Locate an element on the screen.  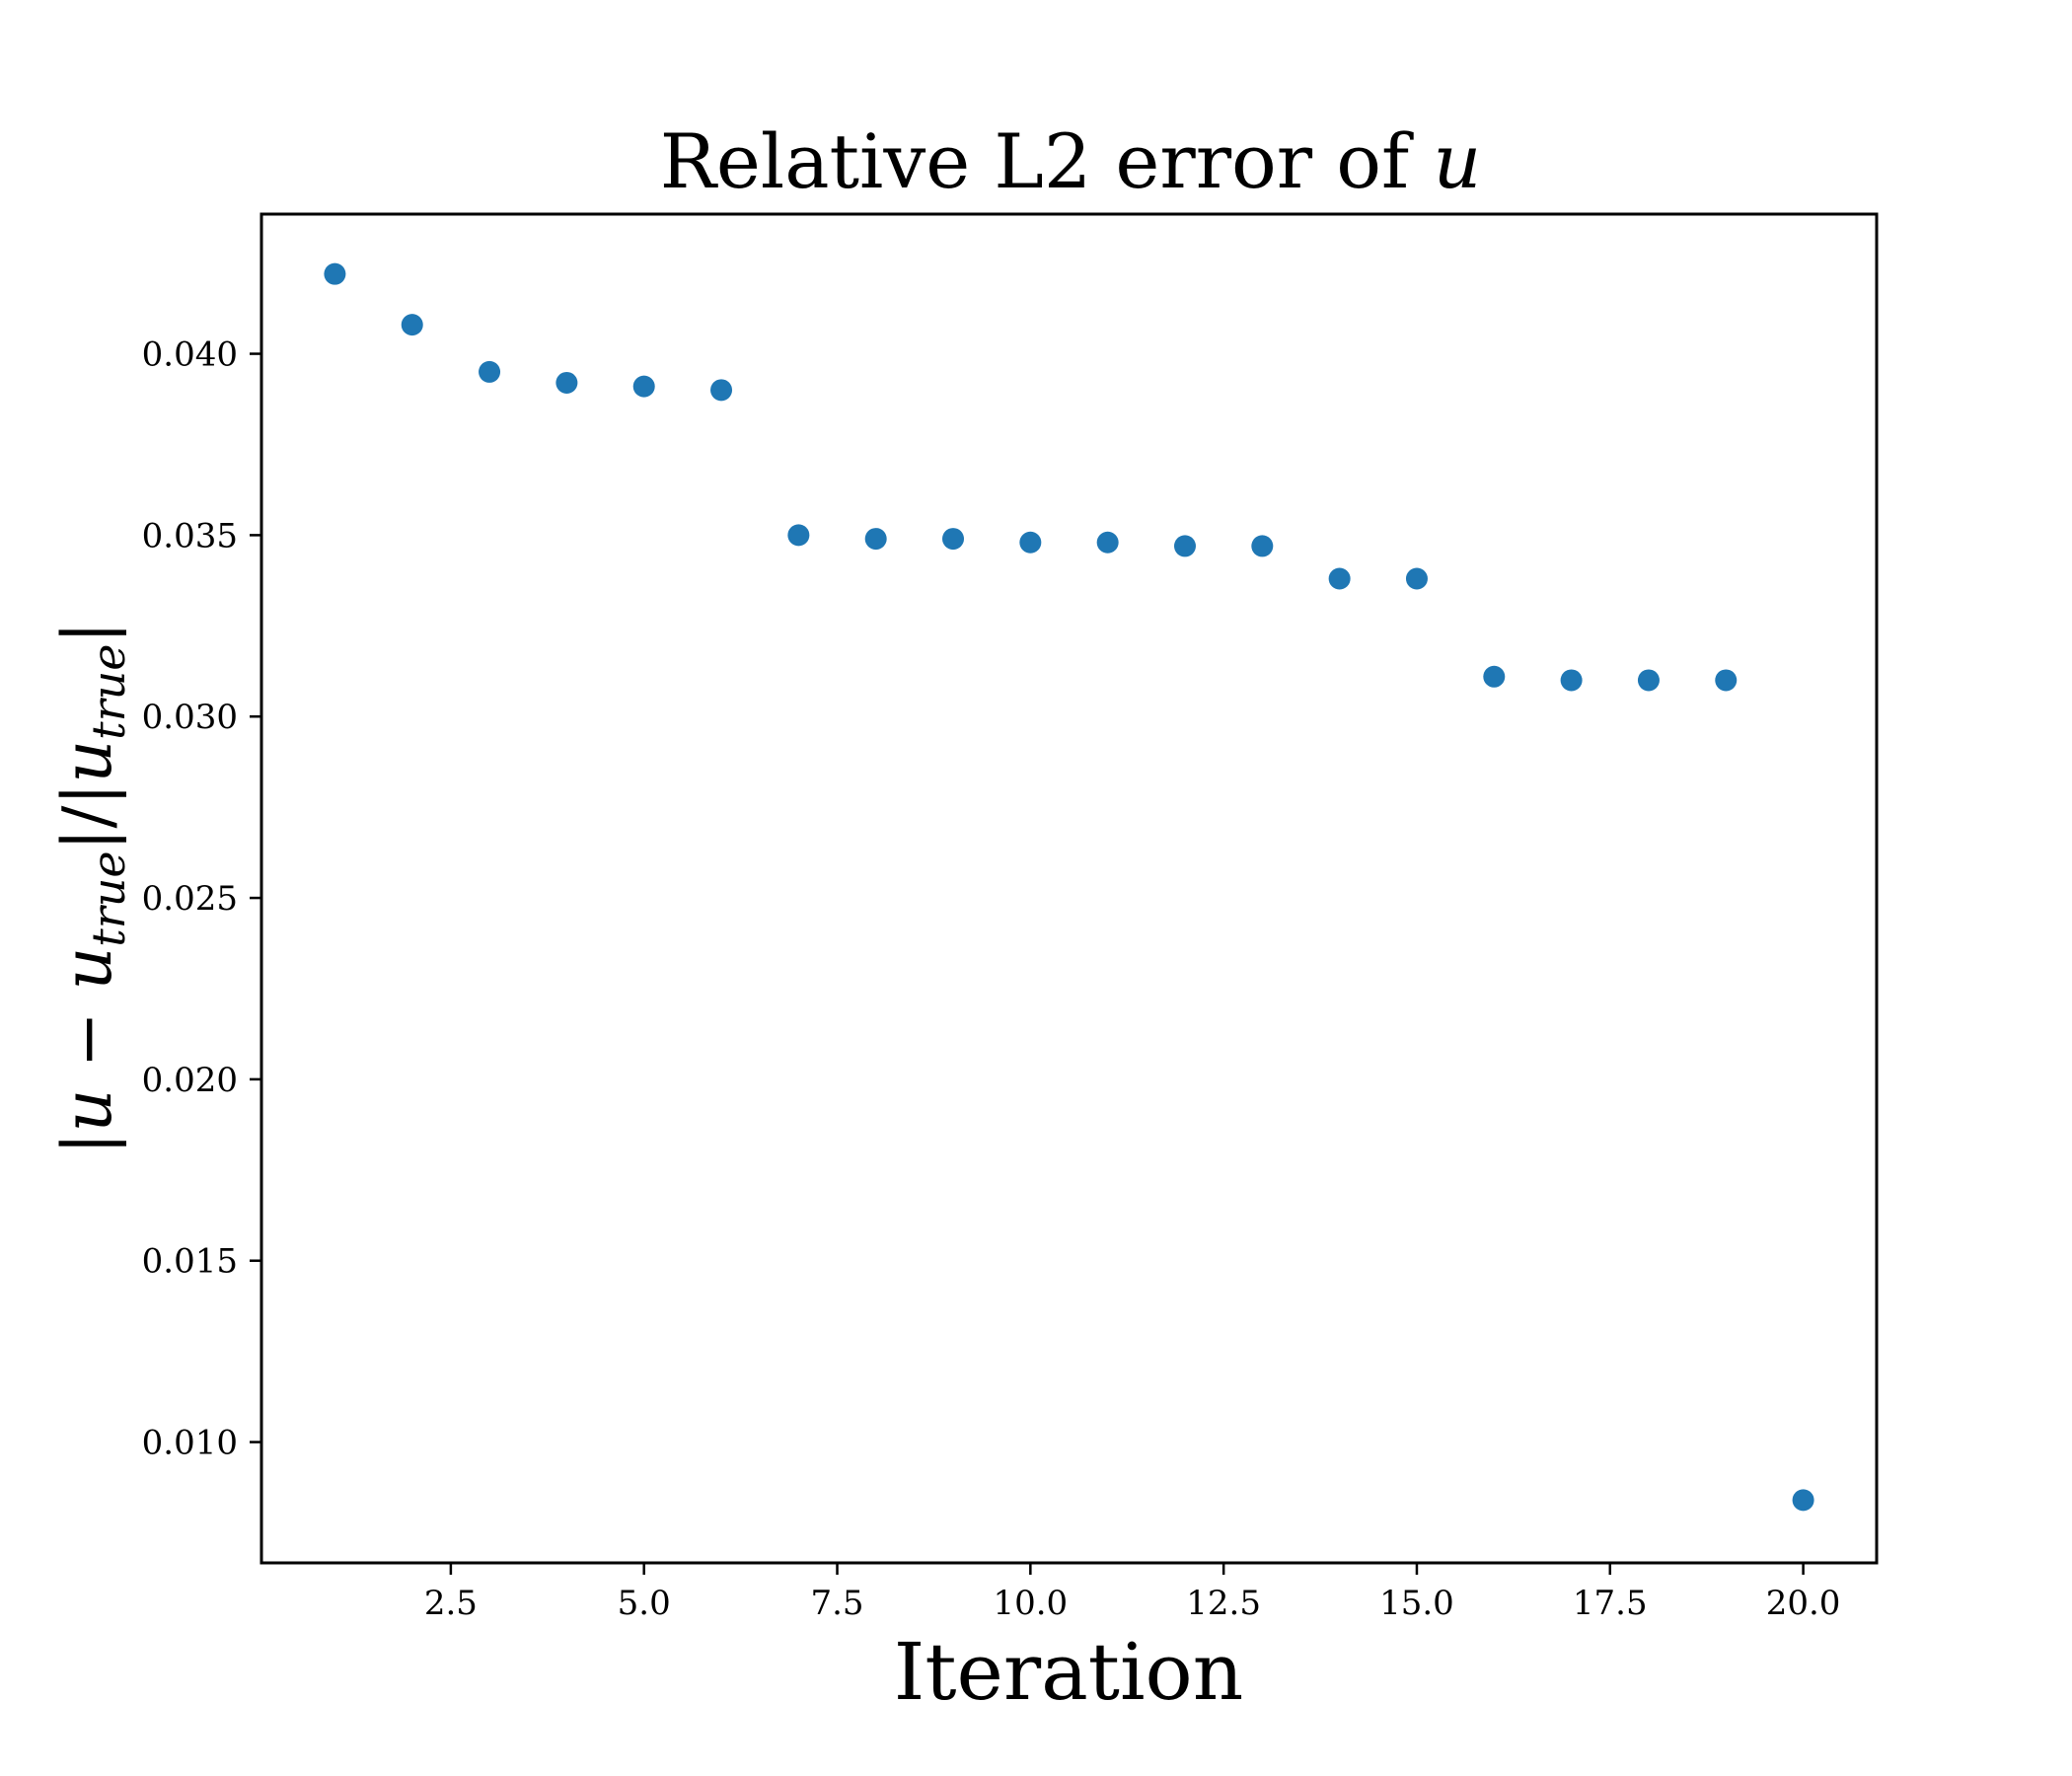
chart-title: Relative L2 error of u is located at coordinates (1071, 161).